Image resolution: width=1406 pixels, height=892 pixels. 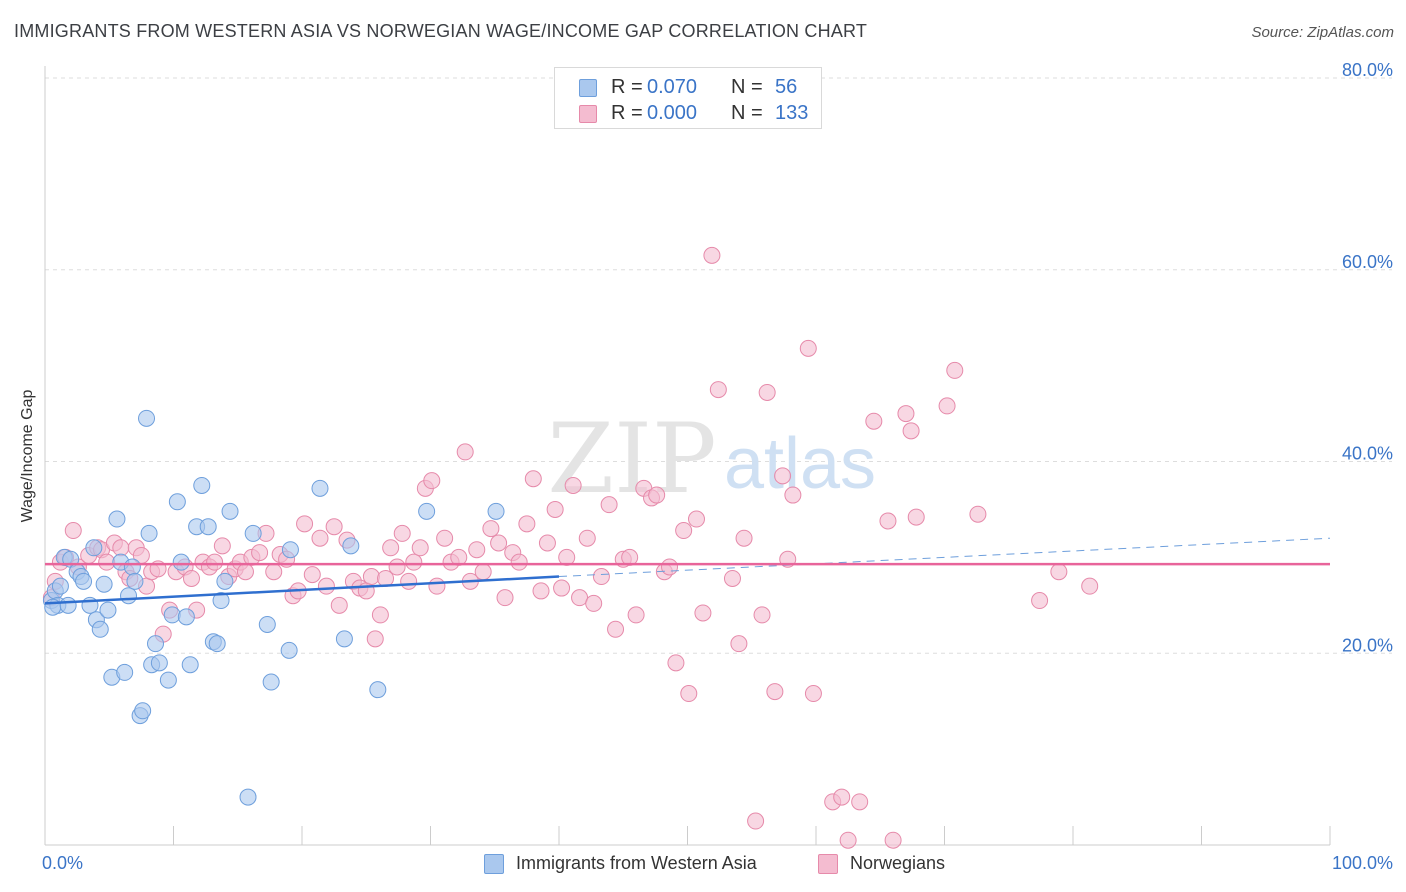 What do you see at coordinates (1322, 32) in the screenshot?
I see `source-credit: Source: ZipAtlas.com` at bounding box center [1322, 32].